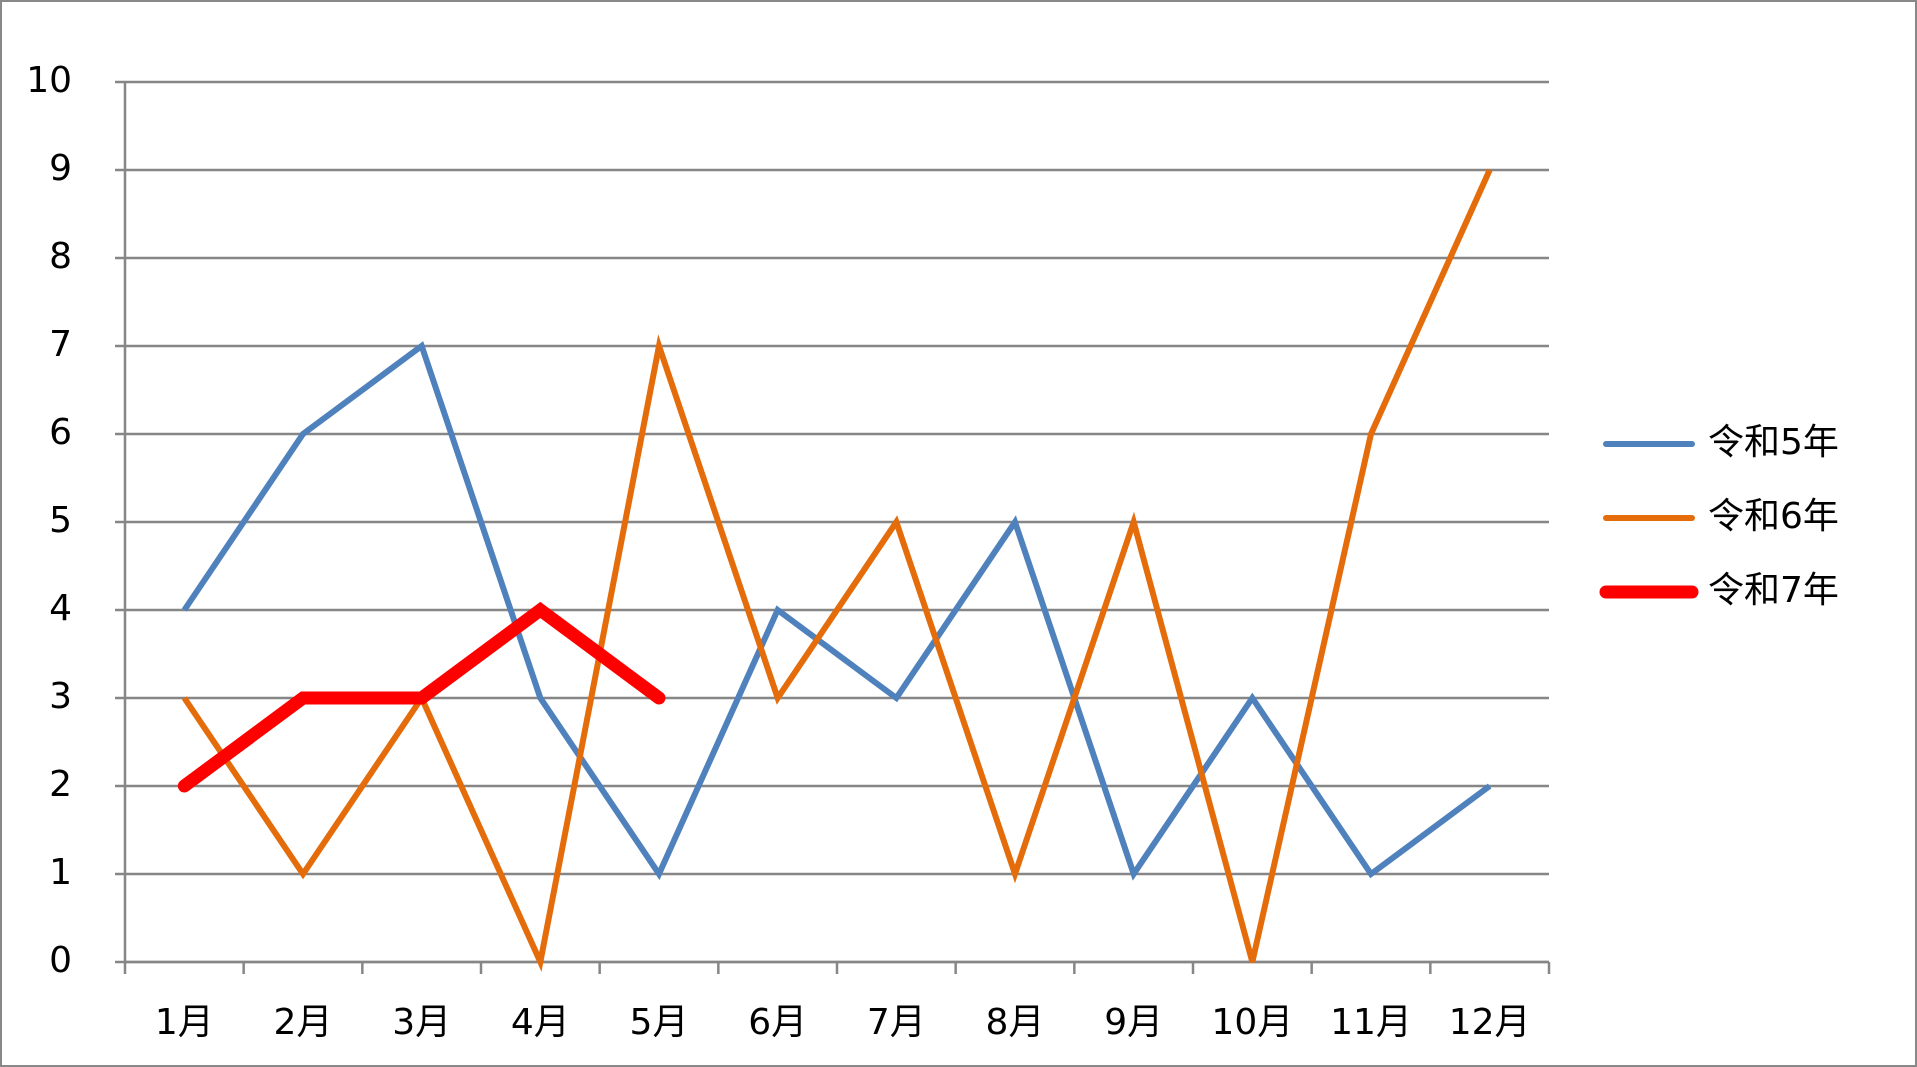  What do you see at coordinates (1371, 1022) in the screenshot?
I see `x-tick-label: 11月` at bounding box center [1371, 1022].